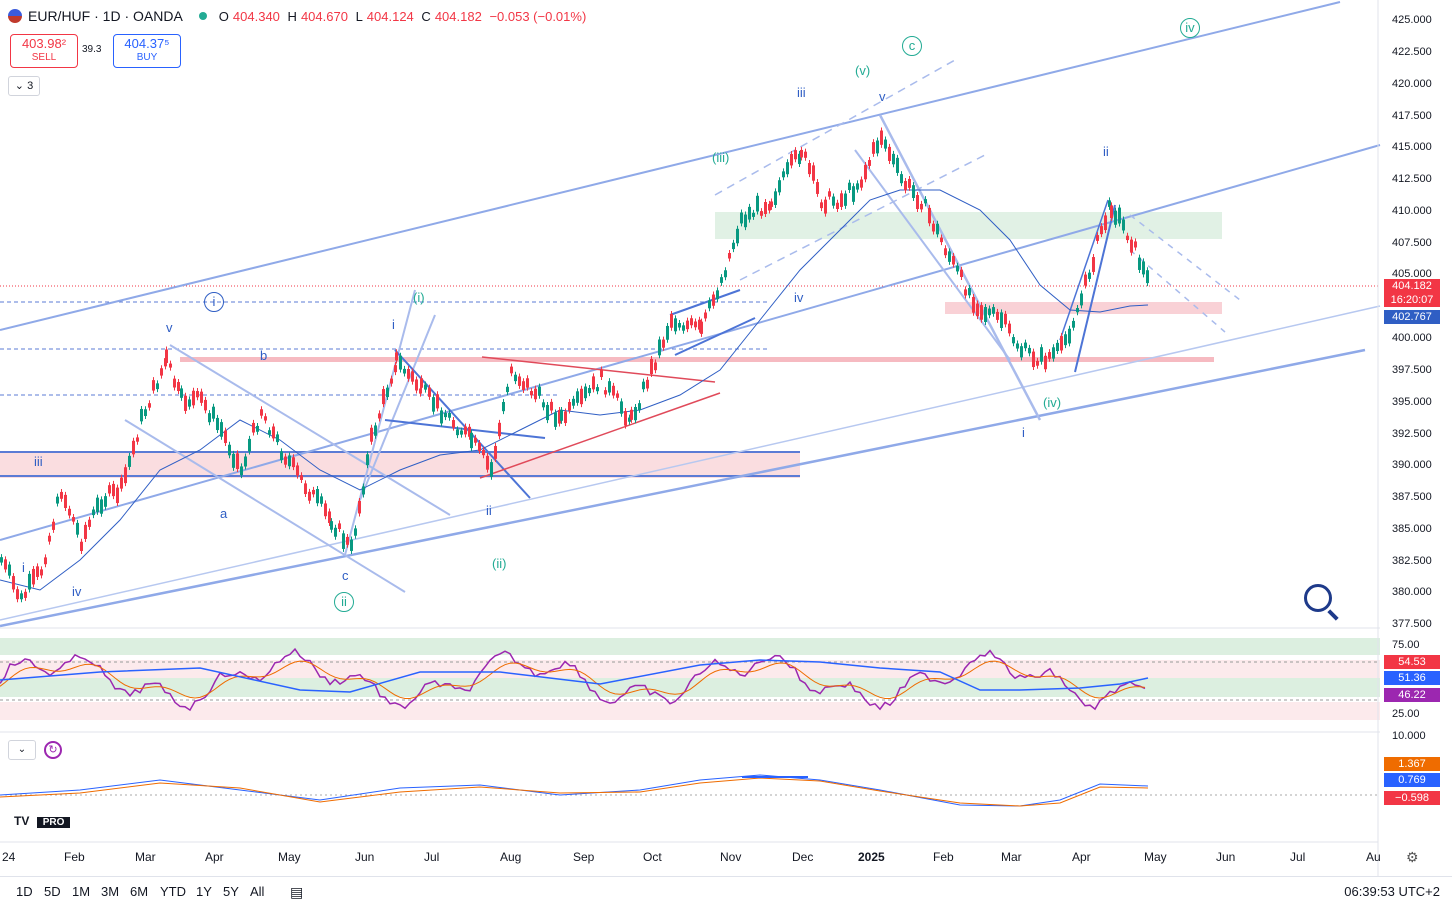 The image size is (1452, 911). Describe the element at coordinates (731, 857) in the screenshot. I see `time-label: Nov` at that location.